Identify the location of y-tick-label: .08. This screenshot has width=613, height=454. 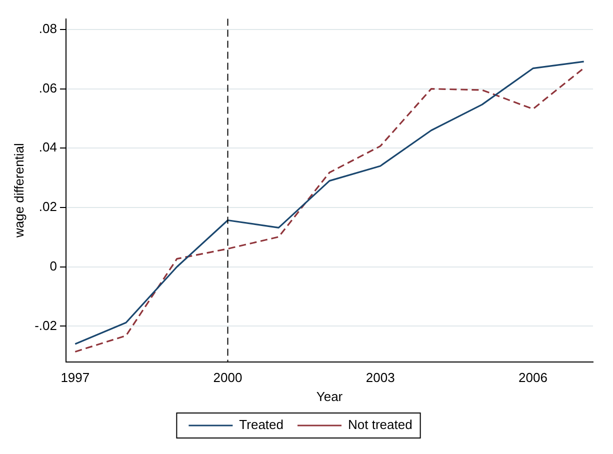
(47, 28).